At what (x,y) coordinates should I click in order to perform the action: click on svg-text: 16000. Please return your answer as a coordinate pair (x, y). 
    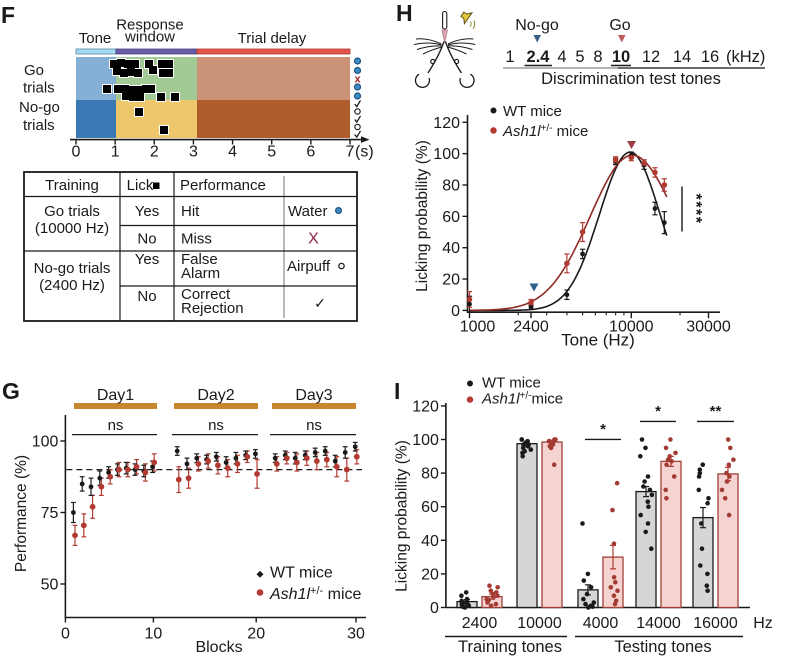
    Looking at the image, I should click on (715, 623).